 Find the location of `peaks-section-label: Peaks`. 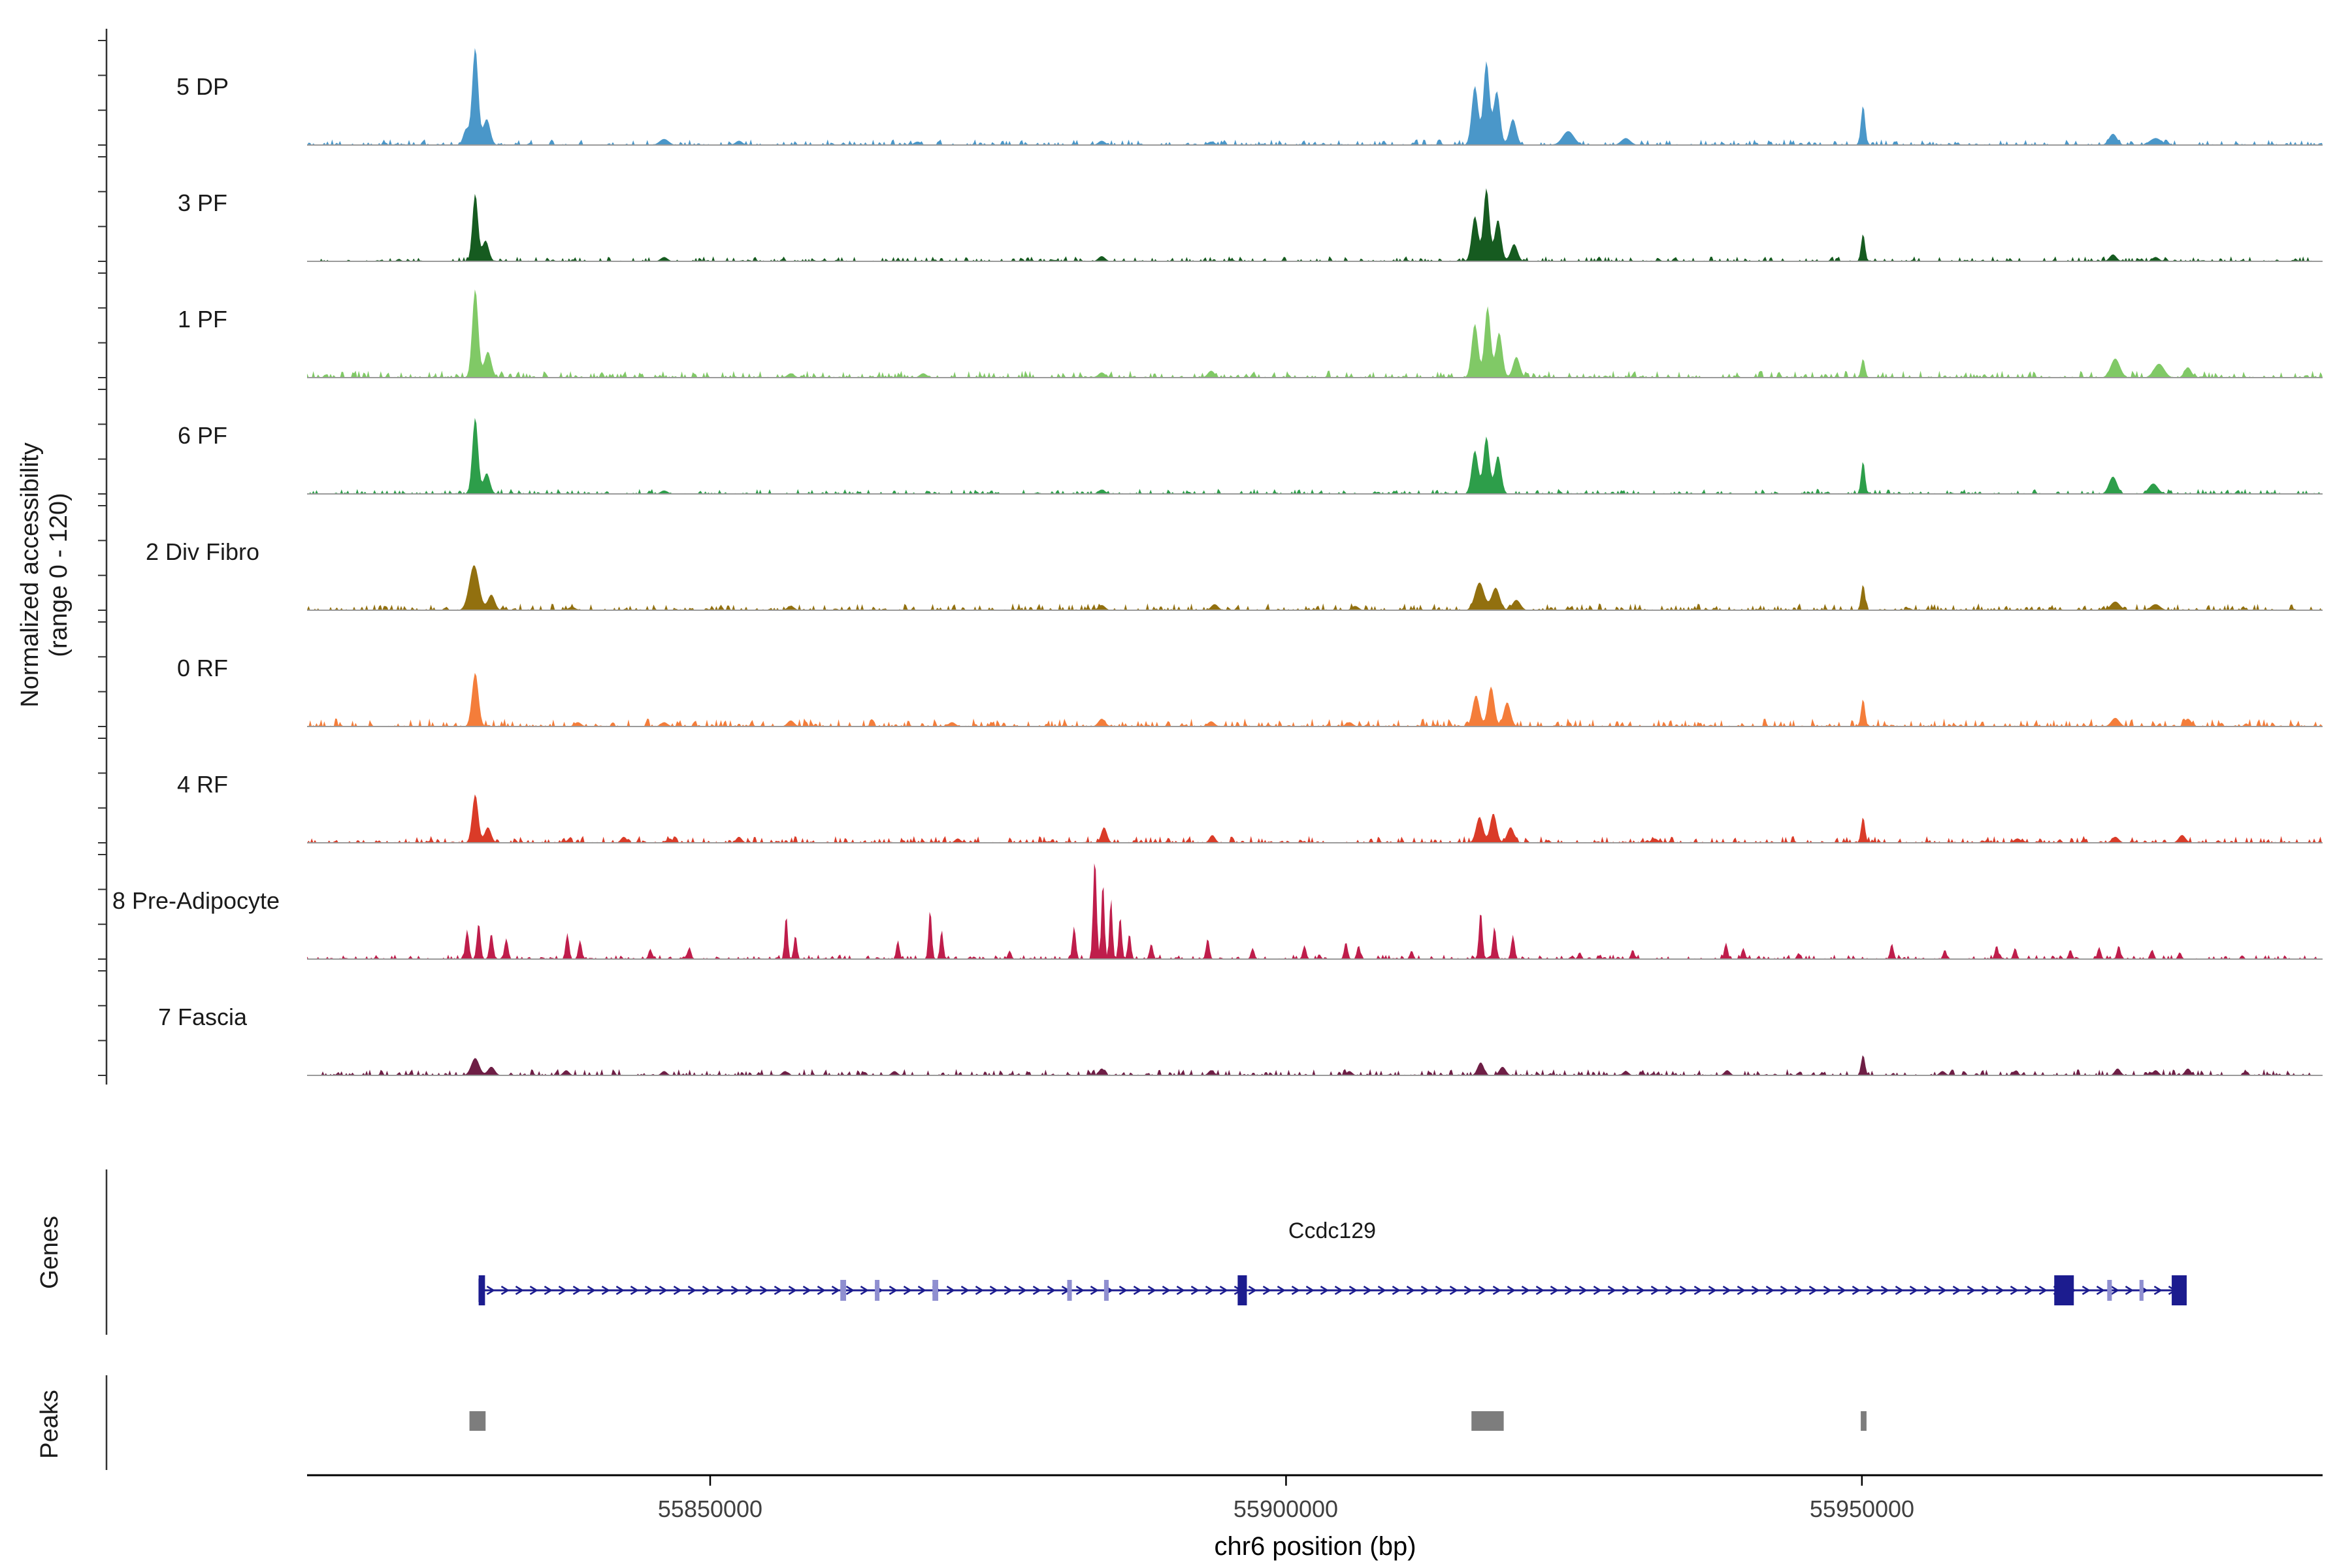

peaks-section-label: Peaks is located at coordinates (49, 1424).